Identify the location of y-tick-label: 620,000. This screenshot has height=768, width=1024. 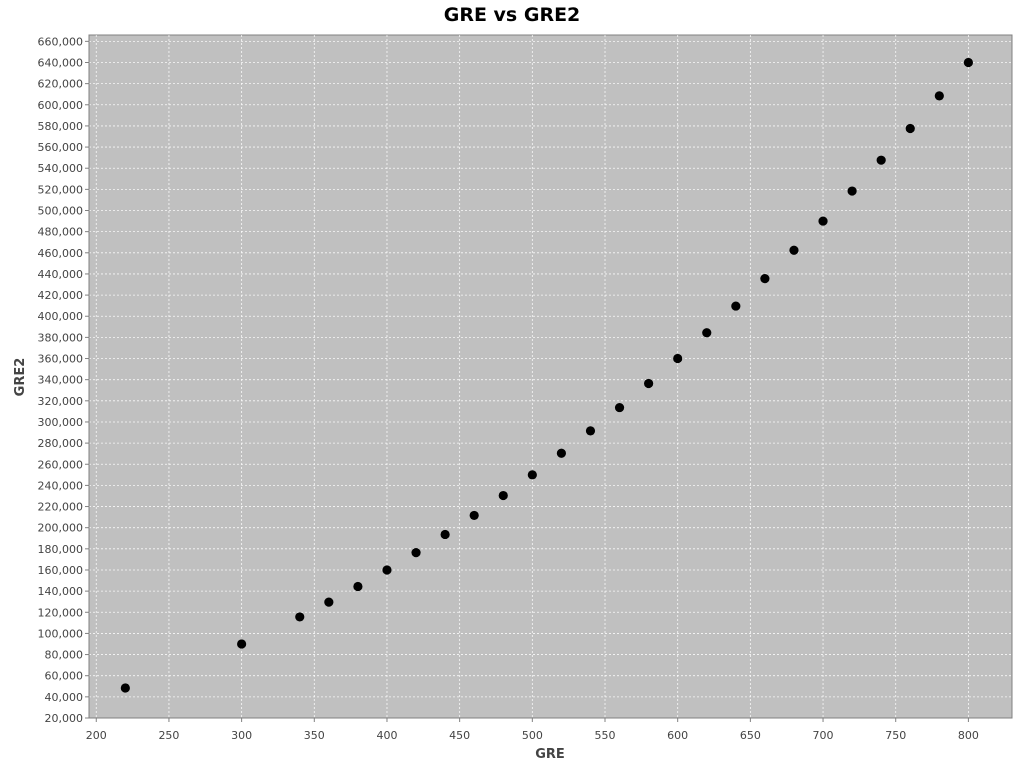
(61, 84).